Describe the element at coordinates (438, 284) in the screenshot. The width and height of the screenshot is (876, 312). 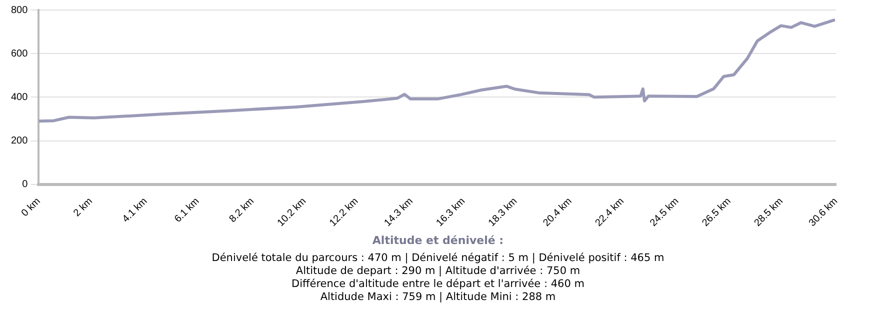
I see `text: Différence d'altitude entre le départ et l'arrivée : 460 m` at that location.